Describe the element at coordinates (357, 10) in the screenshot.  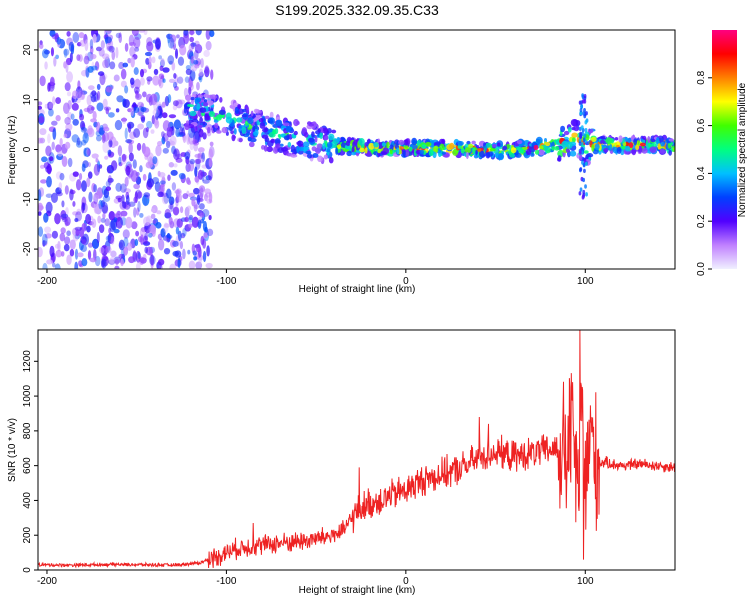
I see `figure-title: S199.2025.332.09.35.C33` at that location.